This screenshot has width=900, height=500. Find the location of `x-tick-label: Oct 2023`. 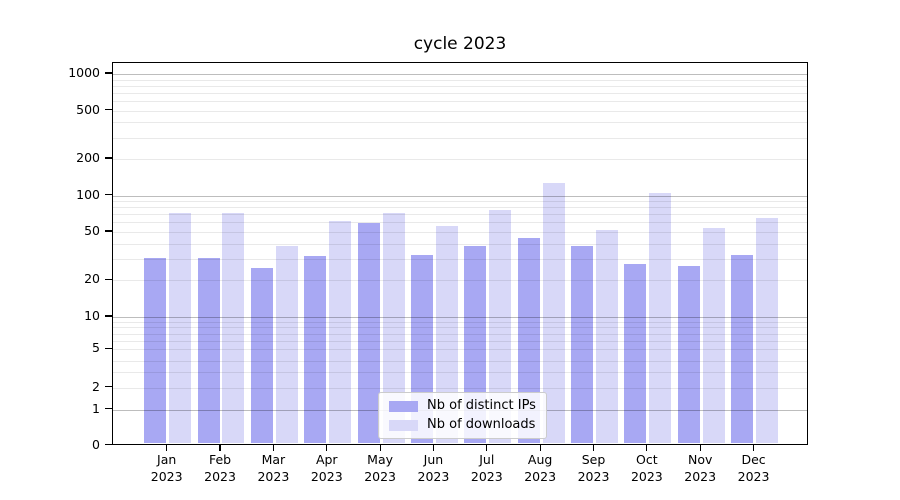

x-tick-label: Oct 2023 is located at coordinates (646, 468).